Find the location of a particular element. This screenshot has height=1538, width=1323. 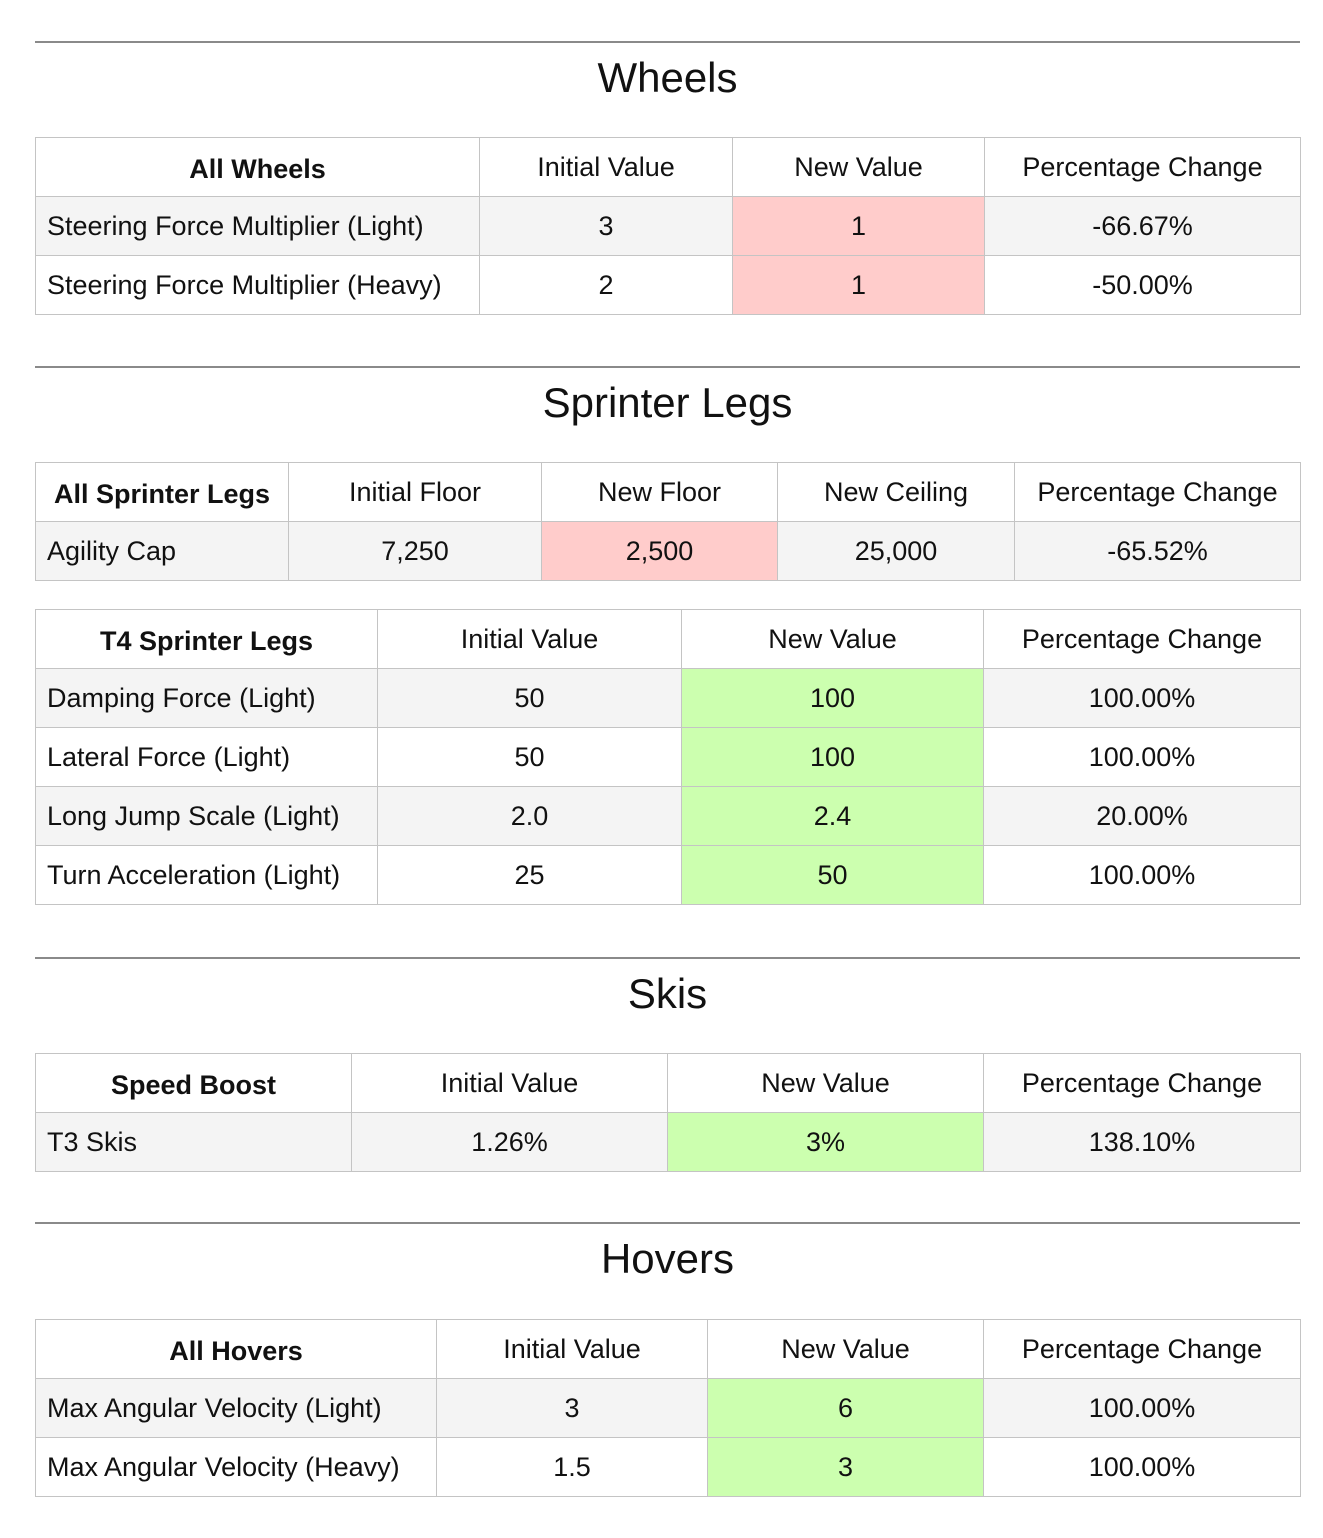

column-header: All Wheels is located at coordinates (257, 167).